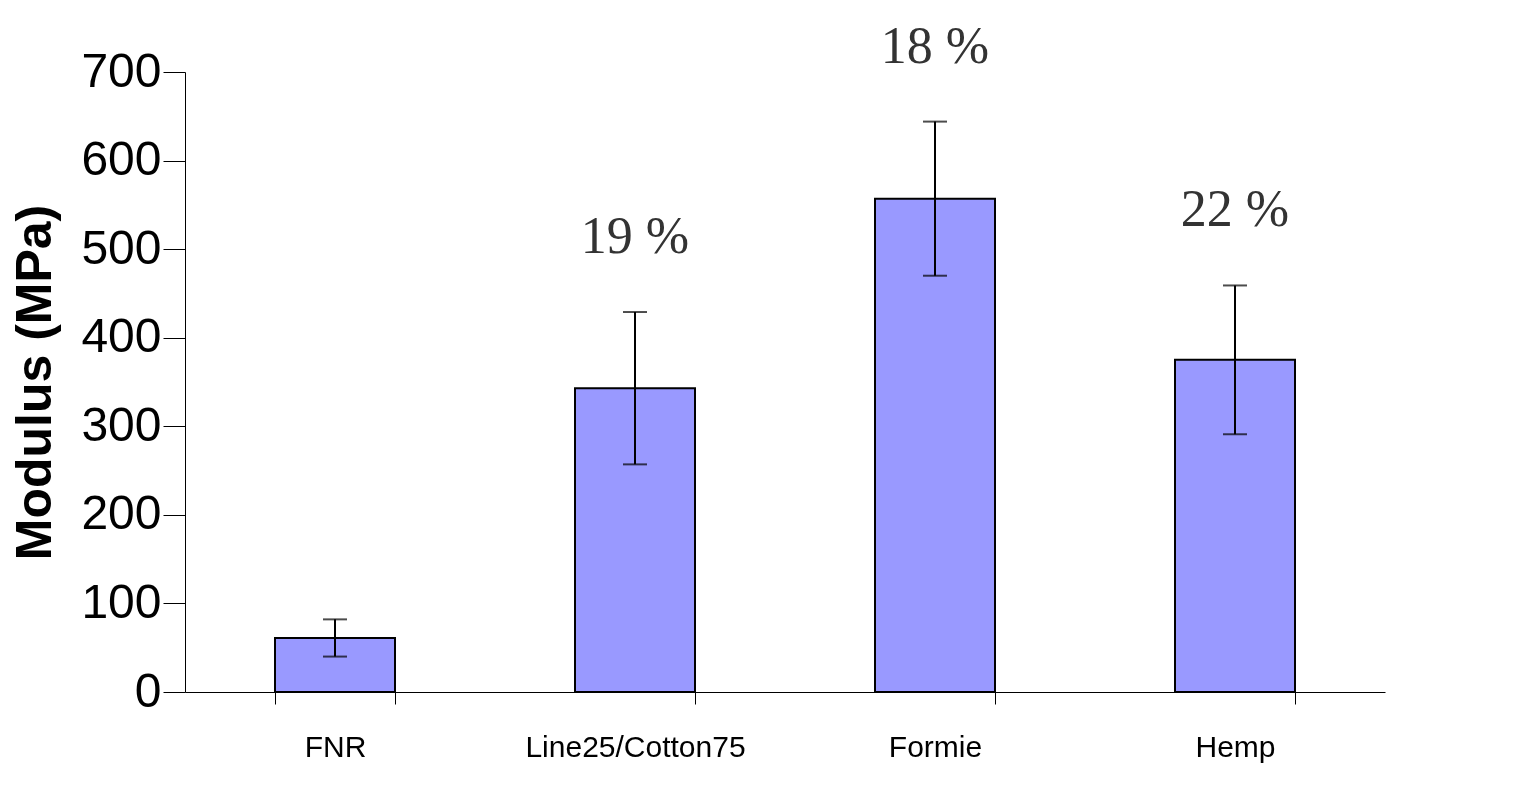 Image resolution: width=1528 pixels, height=794 pixels. I want to click on x-tick-label: Hemp, so click(1235, 746).